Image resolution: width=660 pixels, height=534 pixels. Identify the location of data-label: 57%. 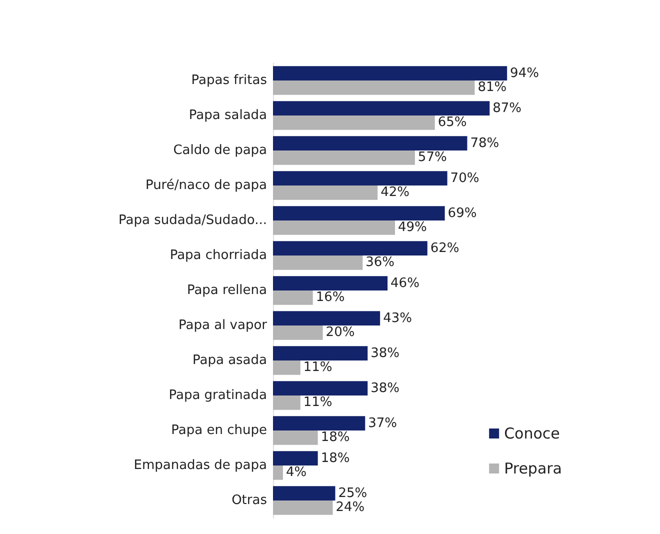
(432, 158).